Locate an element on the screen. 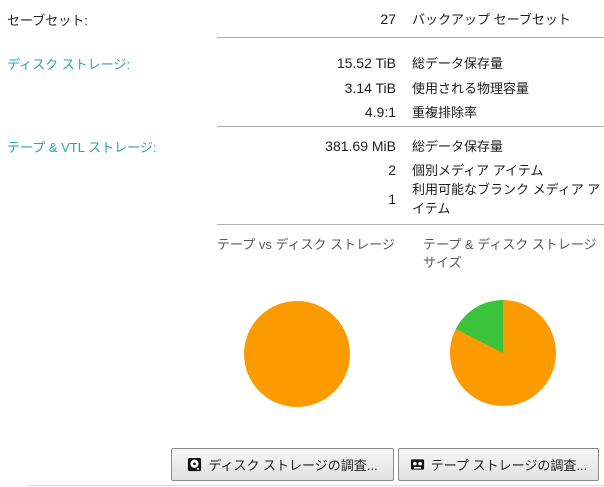 This screenshot has height=487, width=604. disk-total-data-desc: 総データ保存量 is located at coordinates (458, 63).